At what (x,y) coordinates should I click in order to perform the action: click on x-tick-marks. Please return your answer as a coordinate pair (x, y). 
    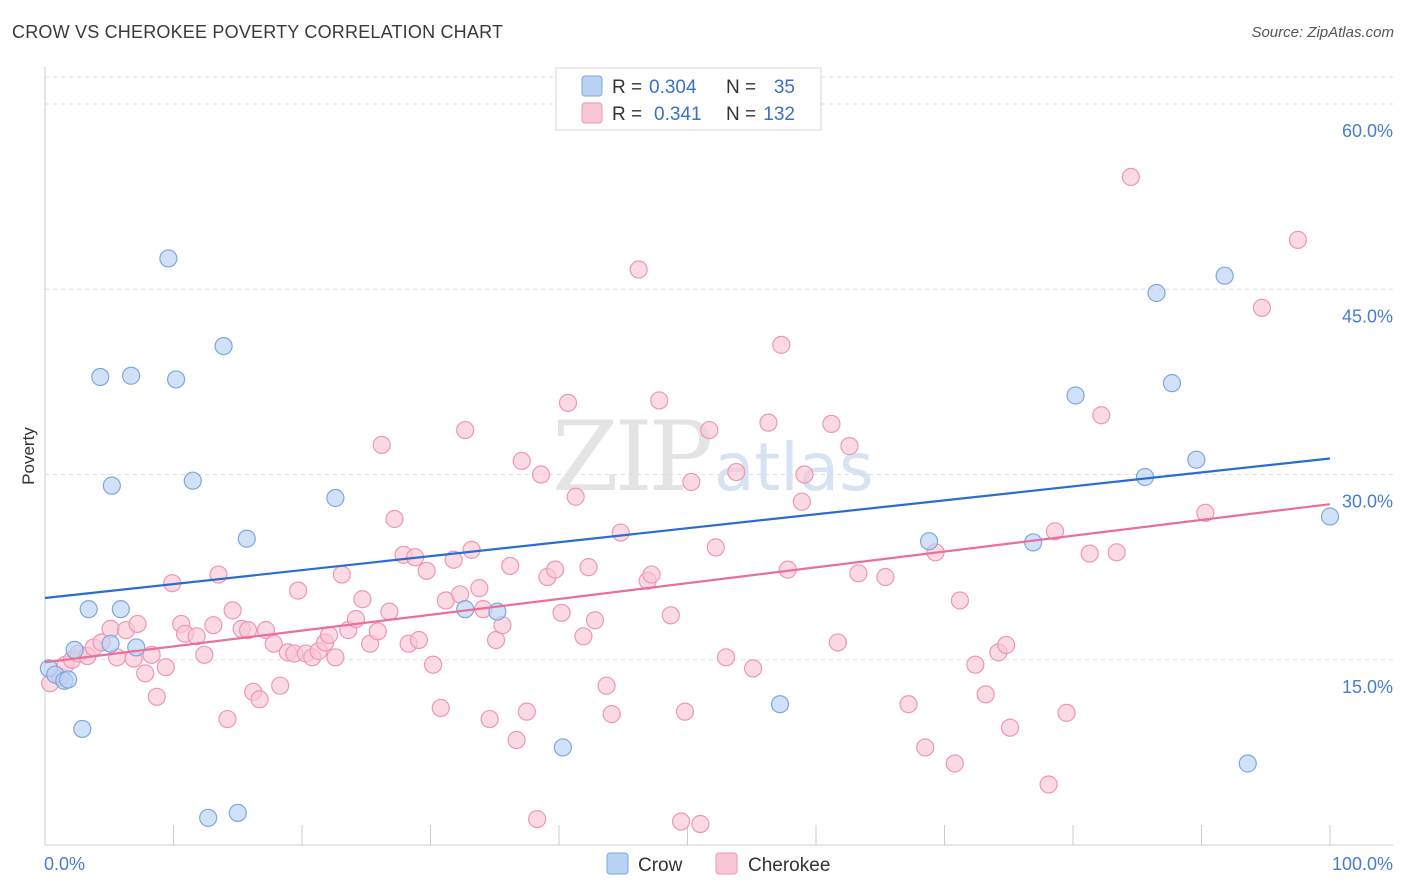
    Looking at the image, I should click on (752, 835).